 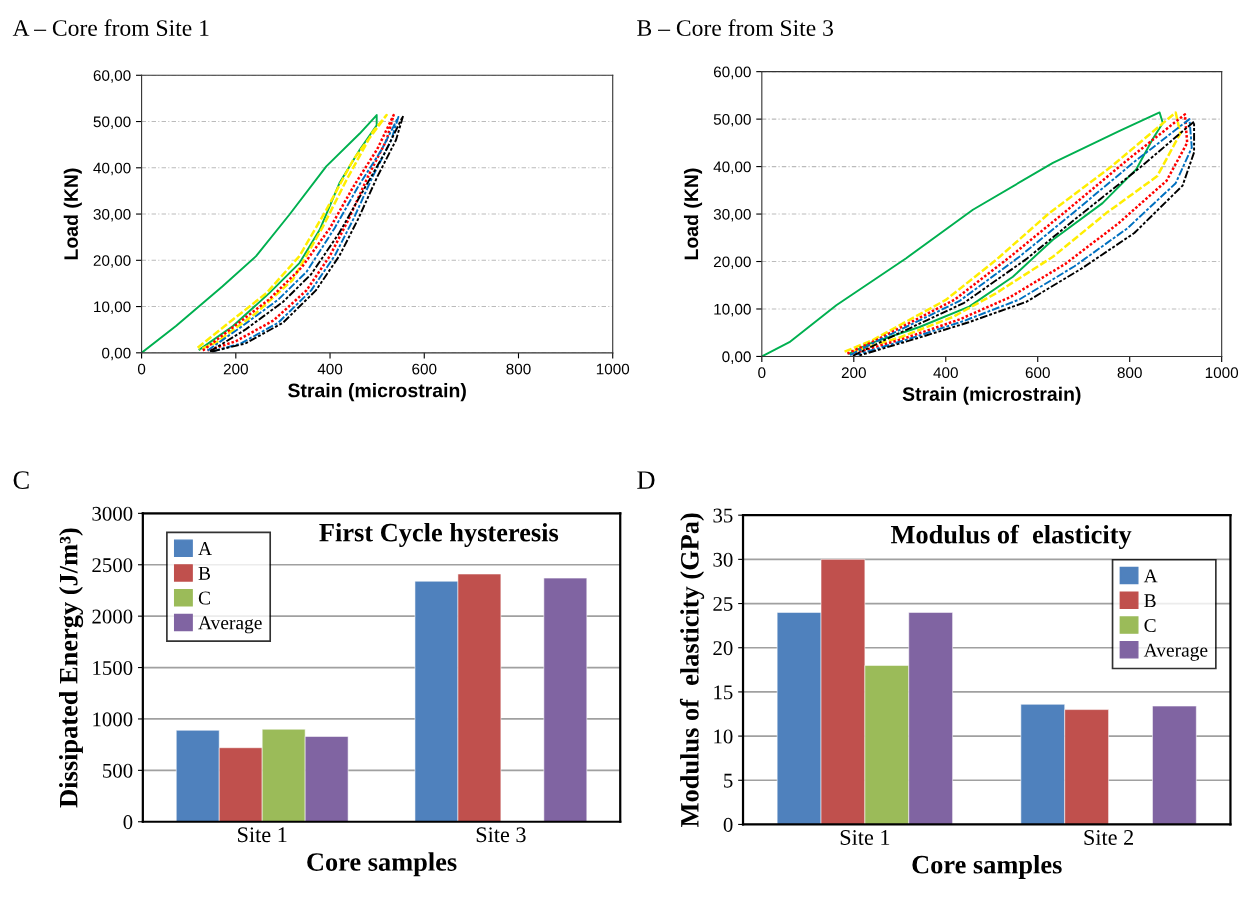 I want to click on chart-title: D, so click(x=646, y=480).